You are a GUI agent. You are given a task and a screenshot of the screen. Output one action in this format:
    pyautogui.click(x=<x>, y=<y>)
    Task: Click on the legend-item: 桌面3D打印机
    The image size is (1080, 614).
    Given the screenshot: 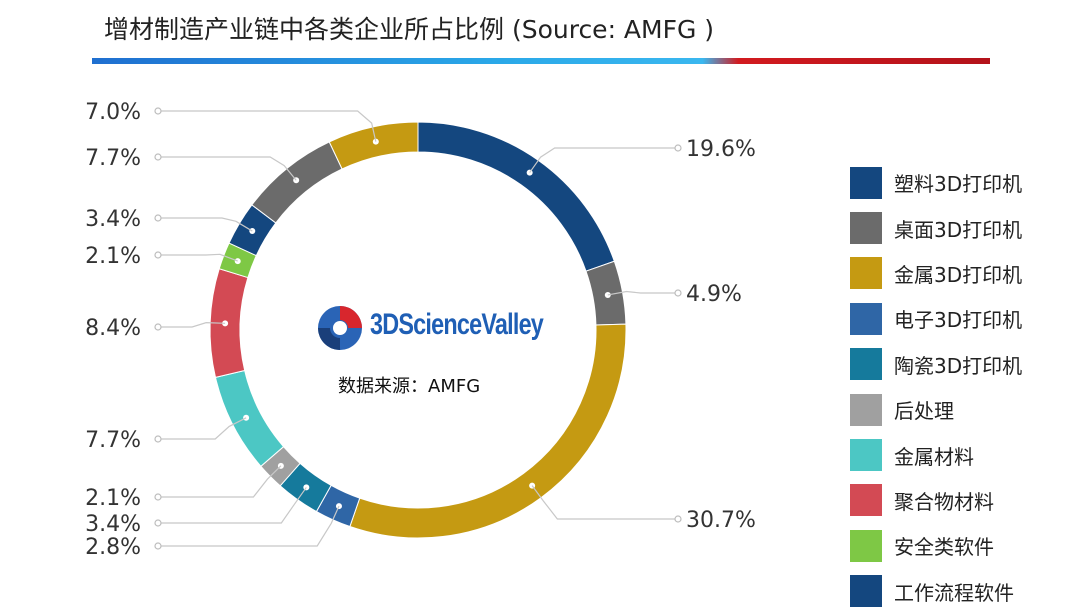 What is the action you would take?
    pyautogui.click(x=936, y=227)
    